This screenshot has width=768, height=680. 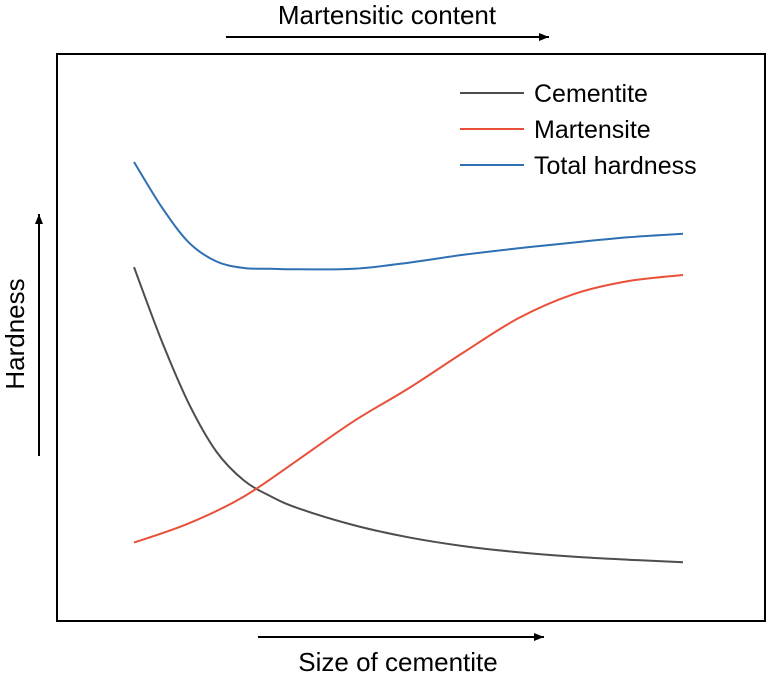 What do you see at coordinates (15, 333) in the screenshot?
I see `y-axis-label: Hardness` at bounding box center [15, 333].